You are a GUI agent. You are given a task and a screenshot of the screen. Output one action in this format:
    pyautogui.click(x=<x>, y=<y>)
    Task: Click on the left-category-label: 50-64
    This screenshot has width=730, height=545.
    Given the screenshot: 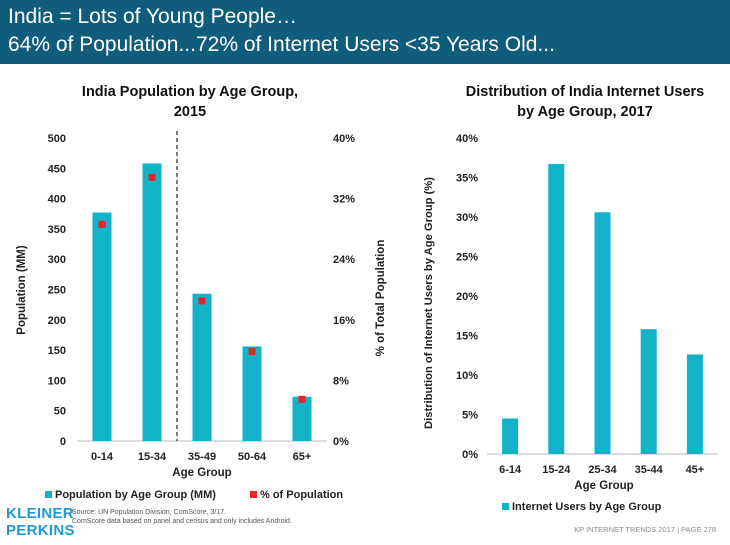 What is the action you would take?
    pyautogui.click(x=252, y=457)
    